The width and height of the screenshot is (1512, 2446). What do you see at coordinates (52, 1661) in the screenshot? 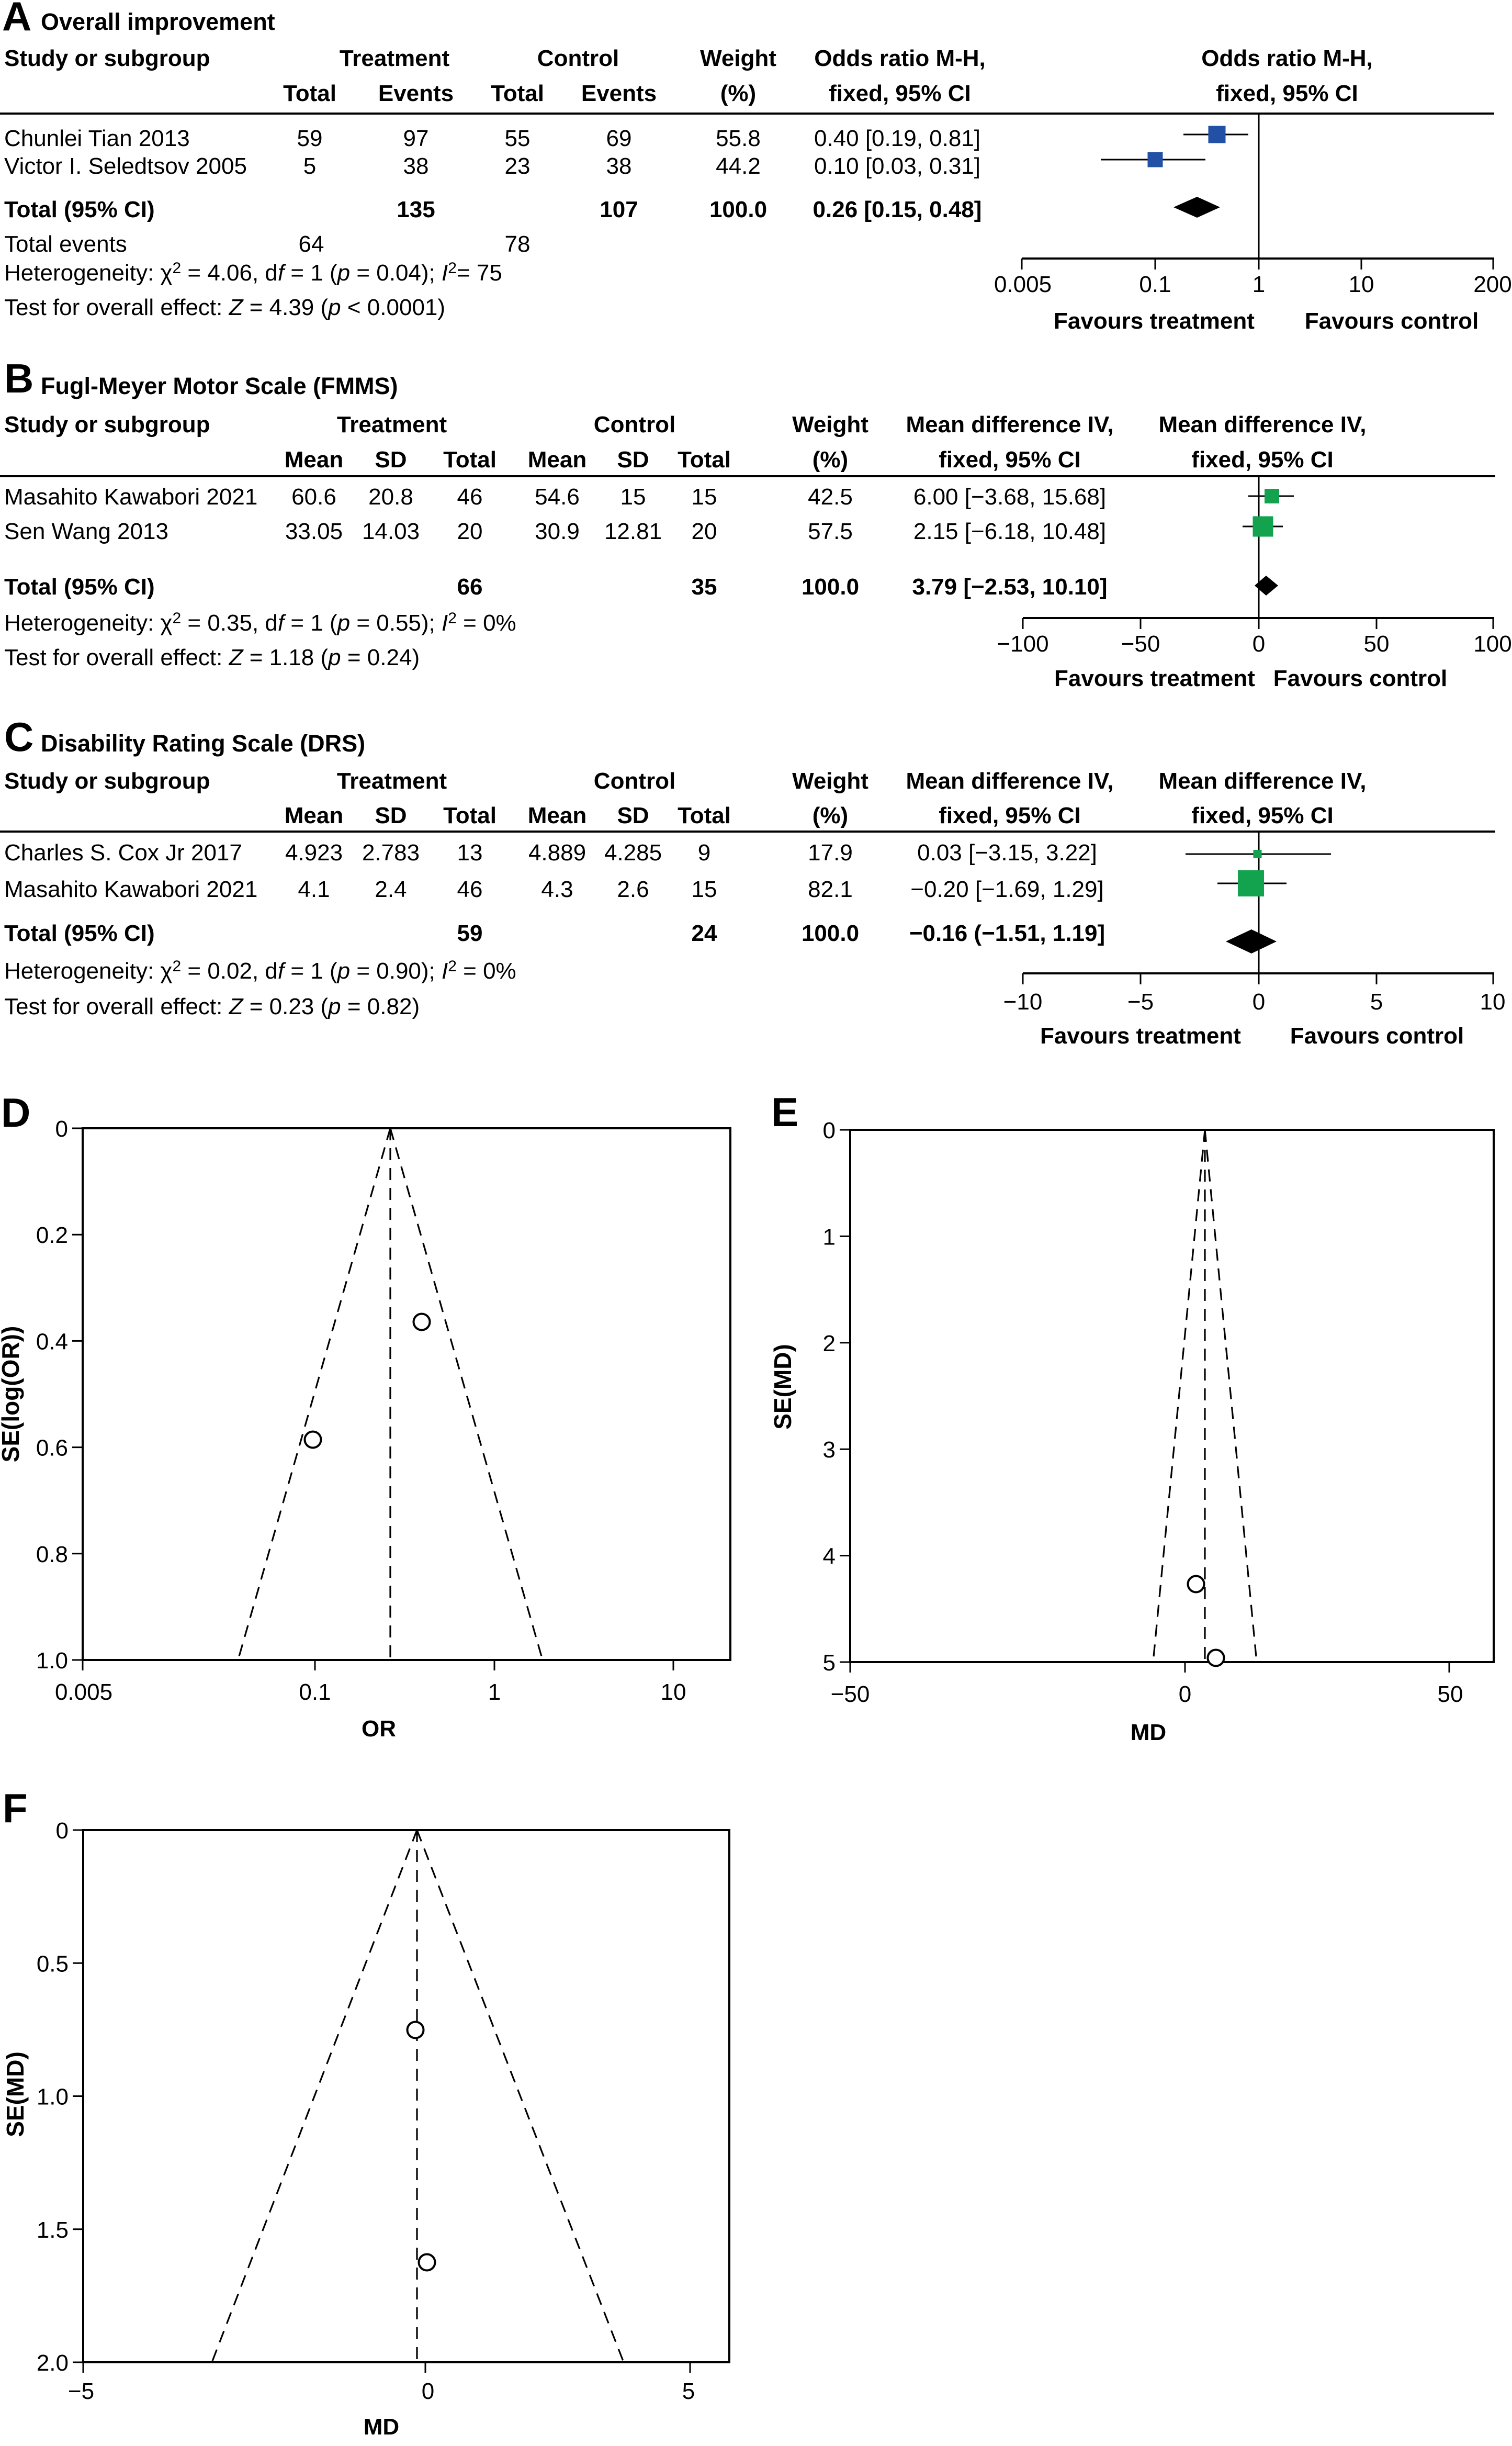
I see `svg-text: 1.0` at bounding box center [52, 1661].